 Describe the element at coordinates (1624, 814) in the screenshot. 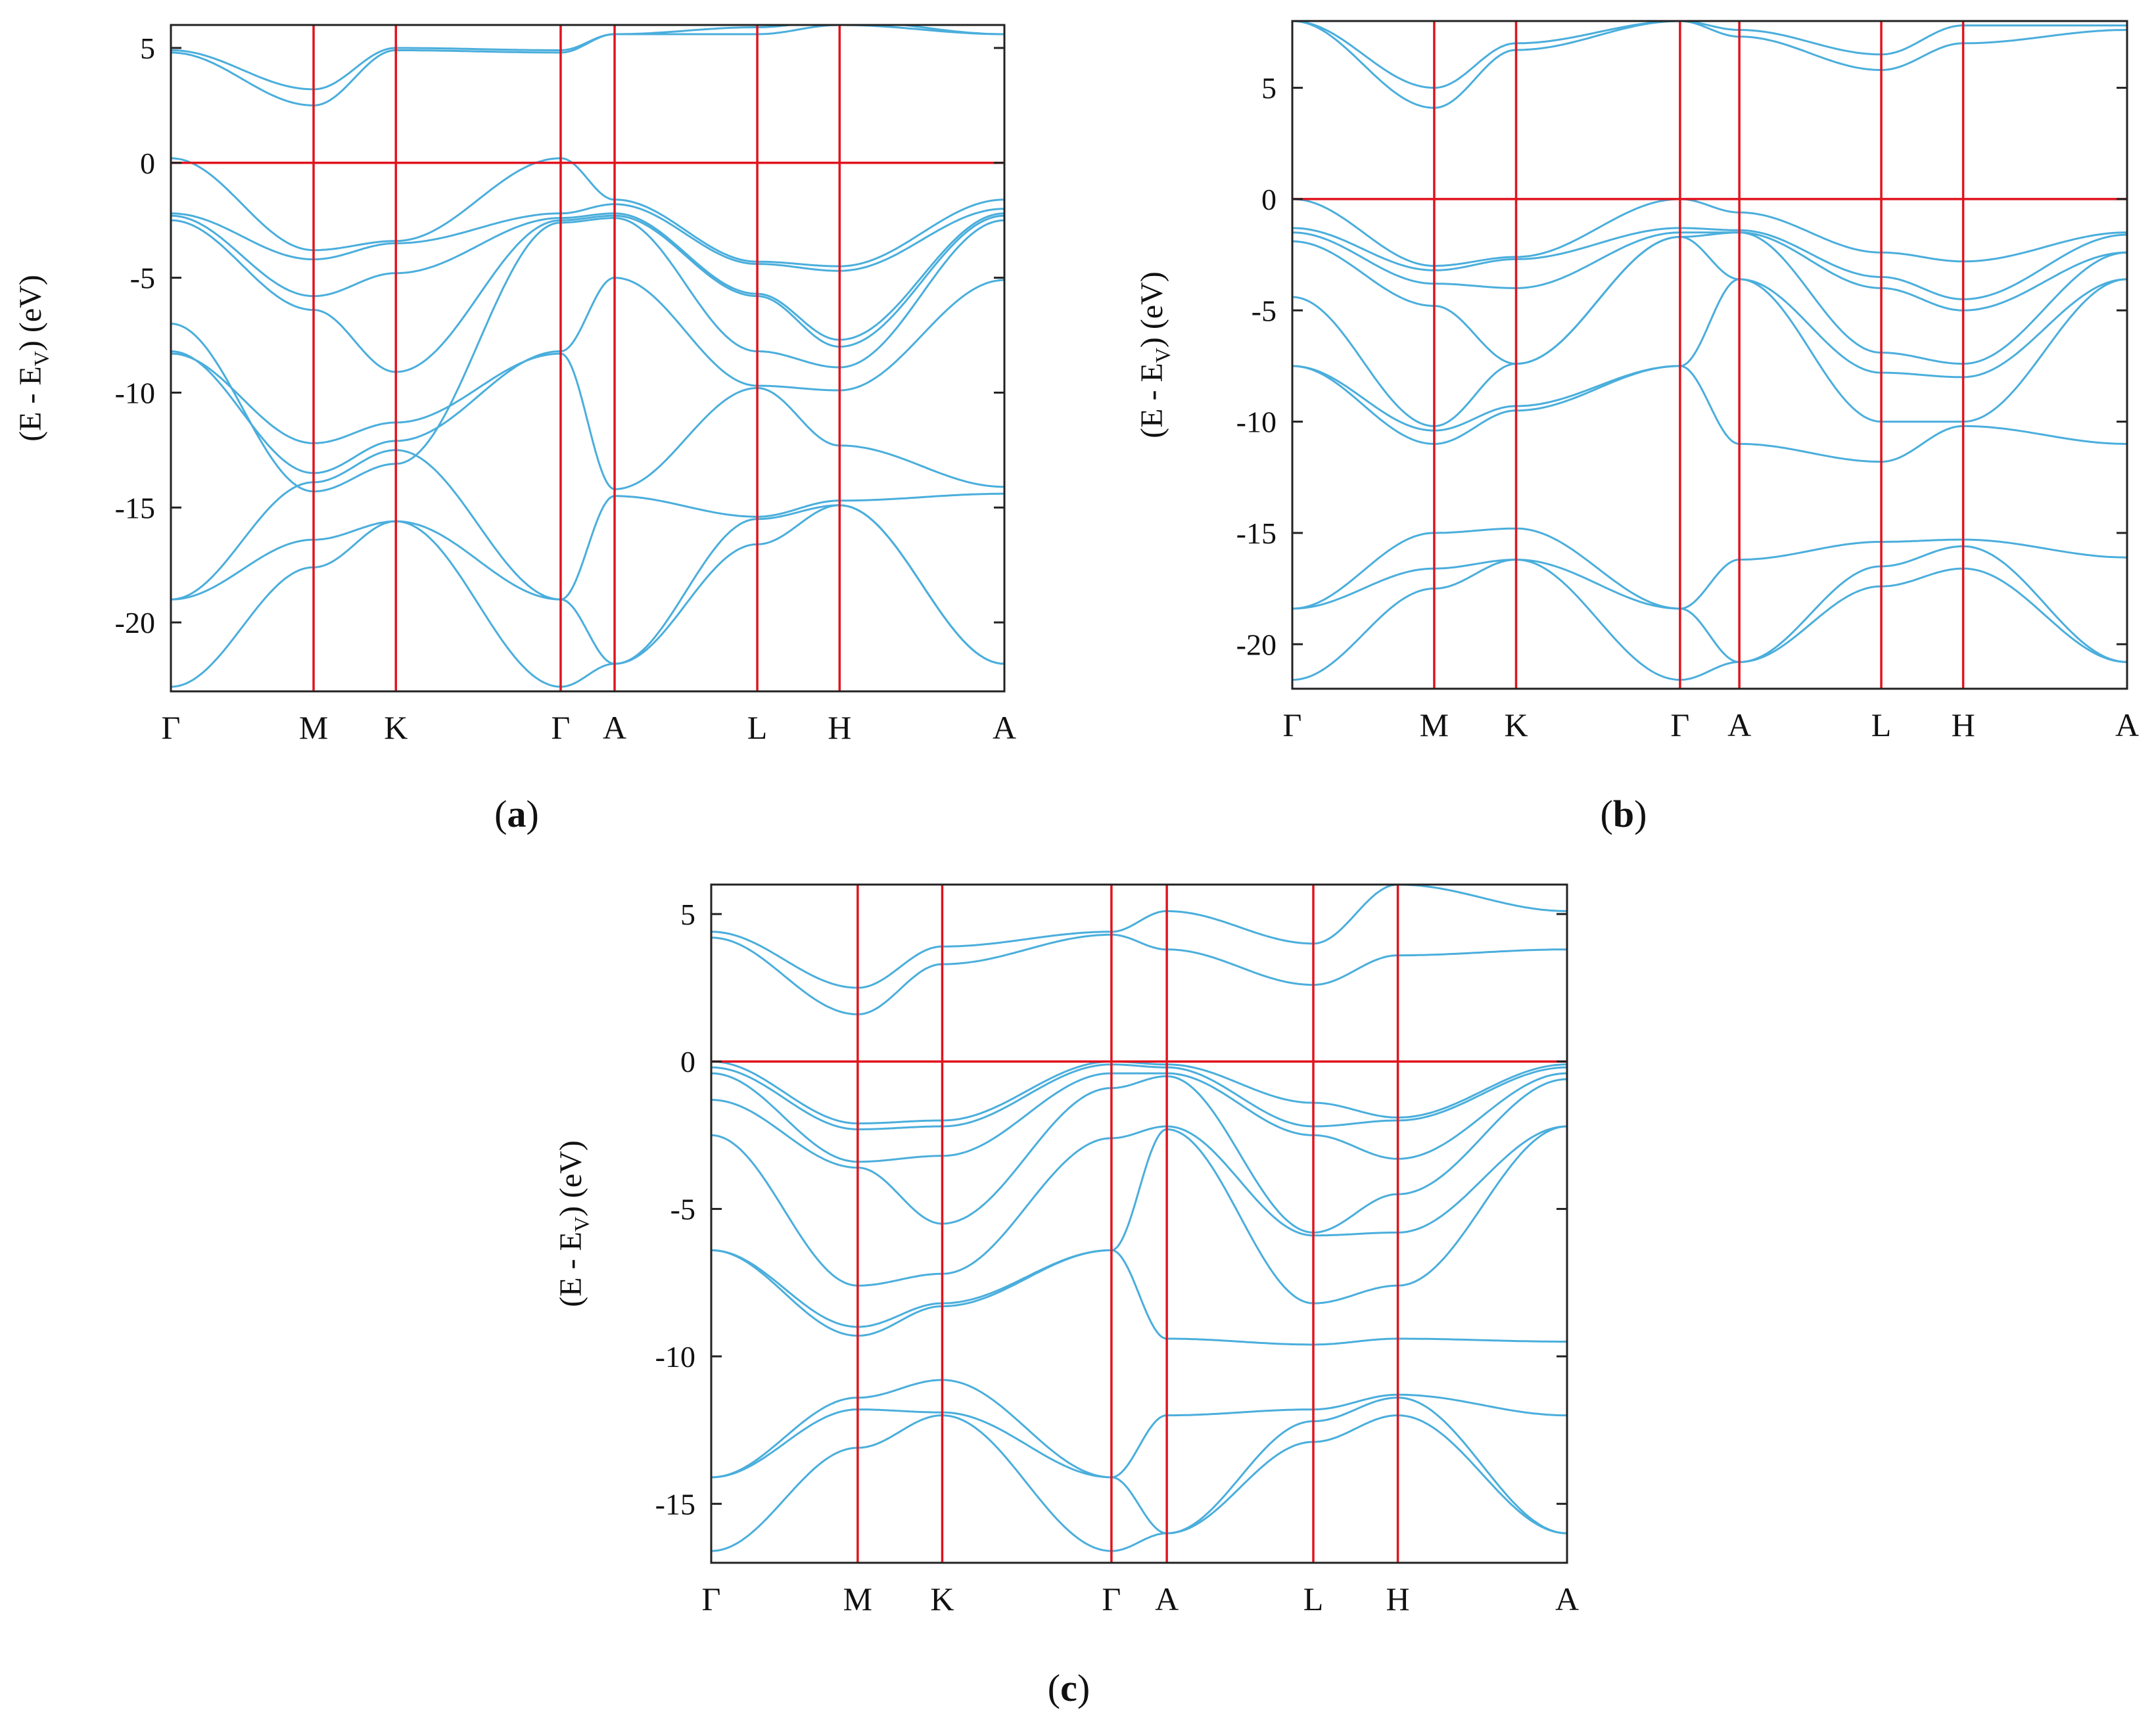

I see `panel-label: (b)` at that location.